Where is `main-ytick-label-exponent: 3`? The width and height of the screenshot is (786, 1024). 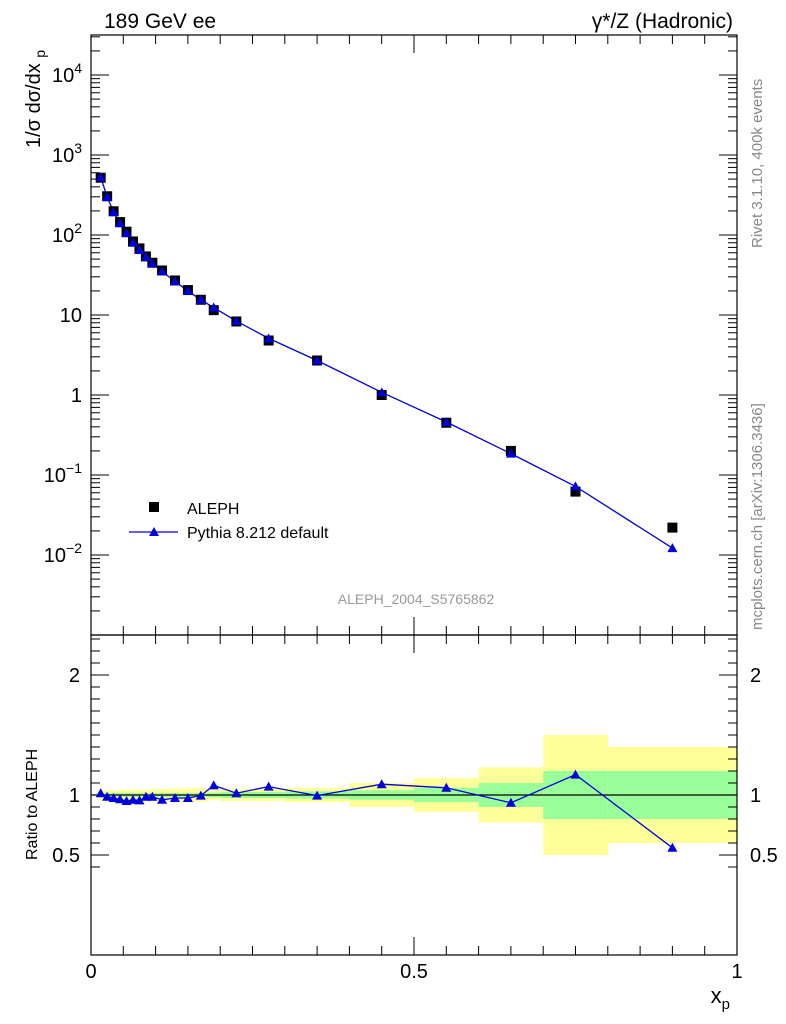
main-ytick-label-exponent: 3 is located at coordinates (78, 148).